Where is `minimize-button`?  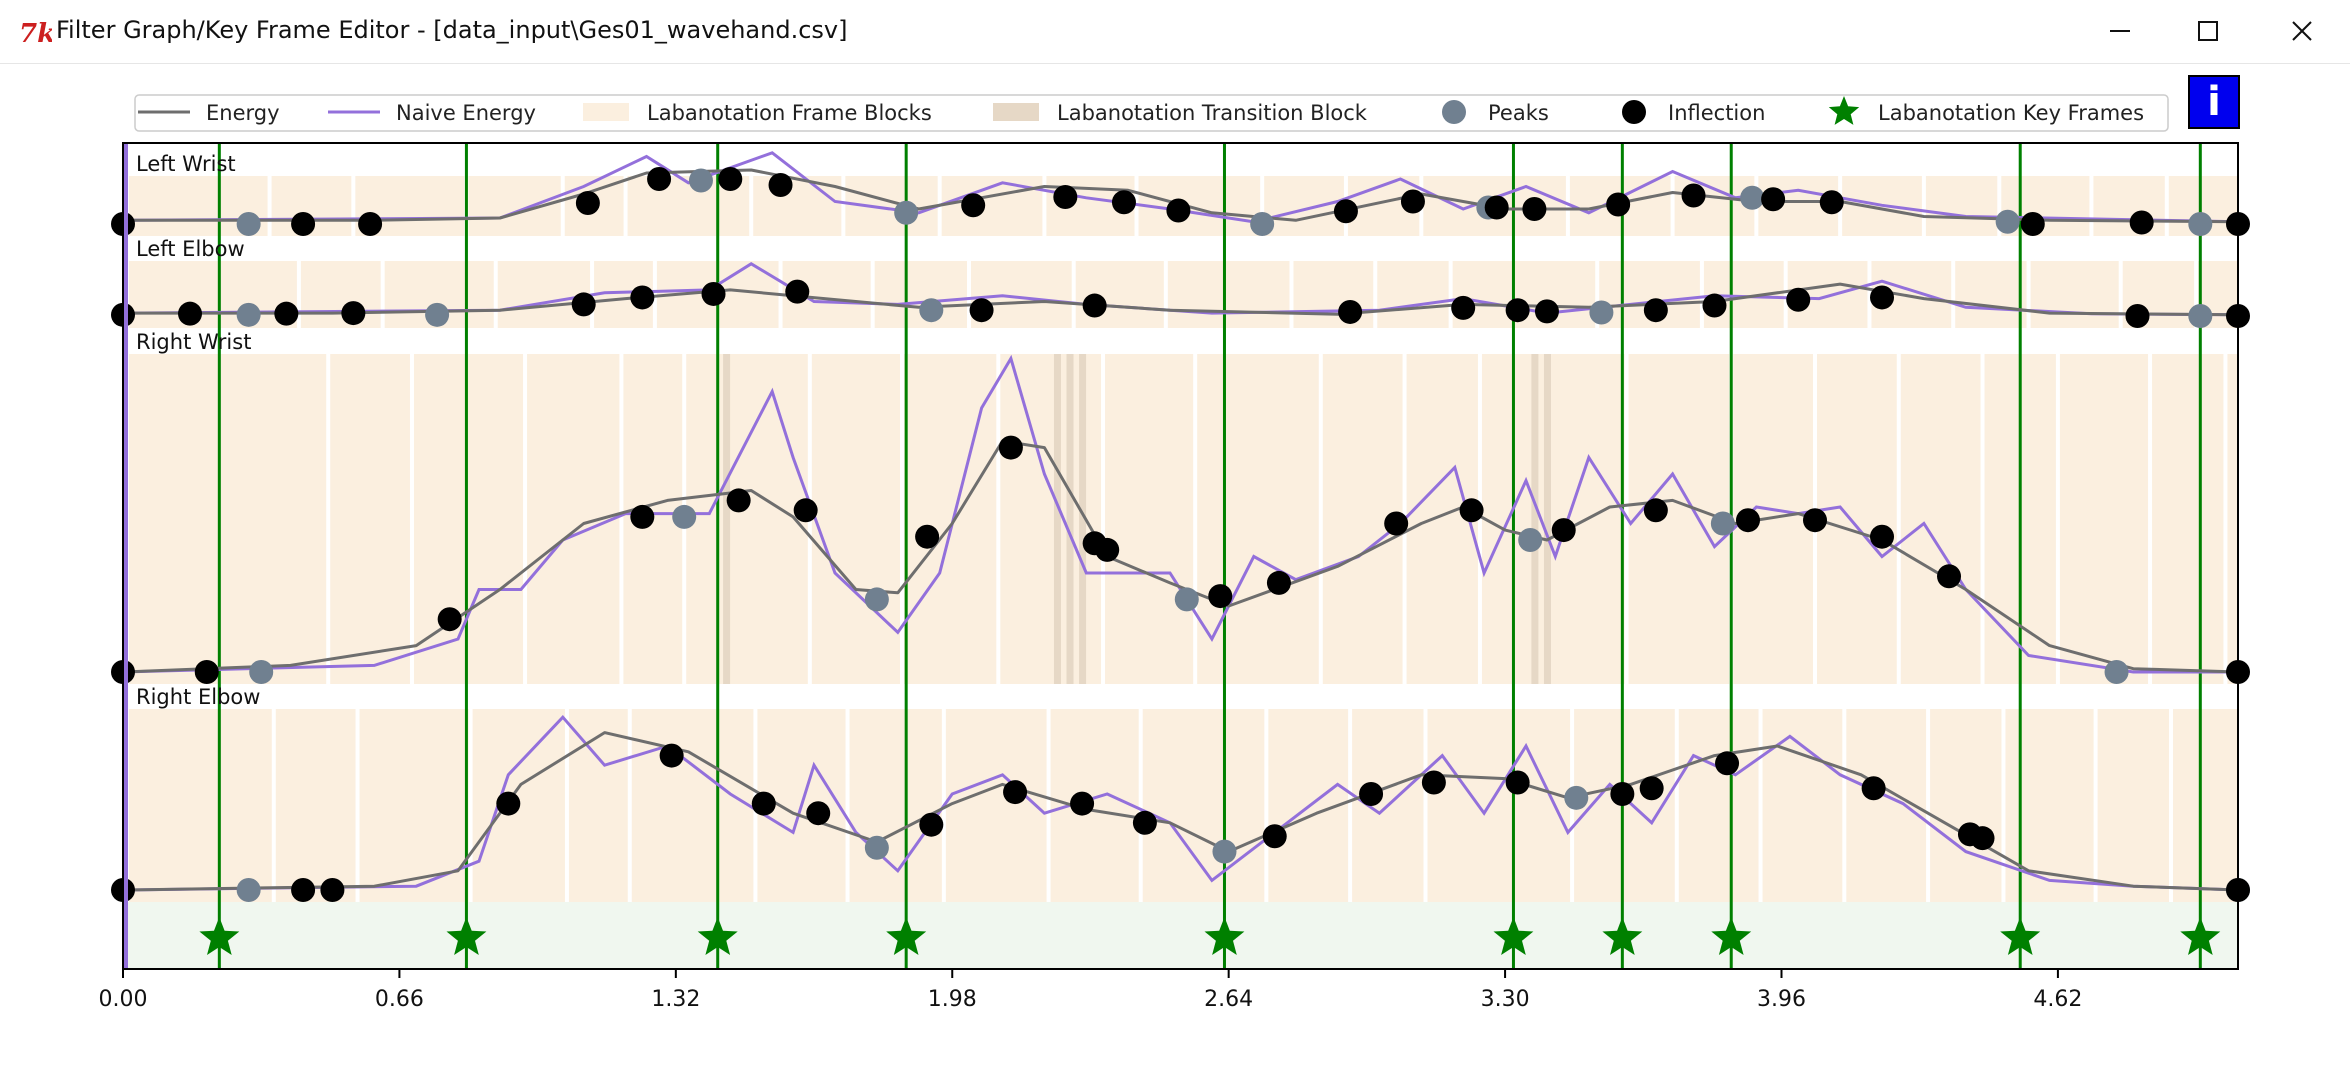
minimize-button is located at coordinates (2120, 31).